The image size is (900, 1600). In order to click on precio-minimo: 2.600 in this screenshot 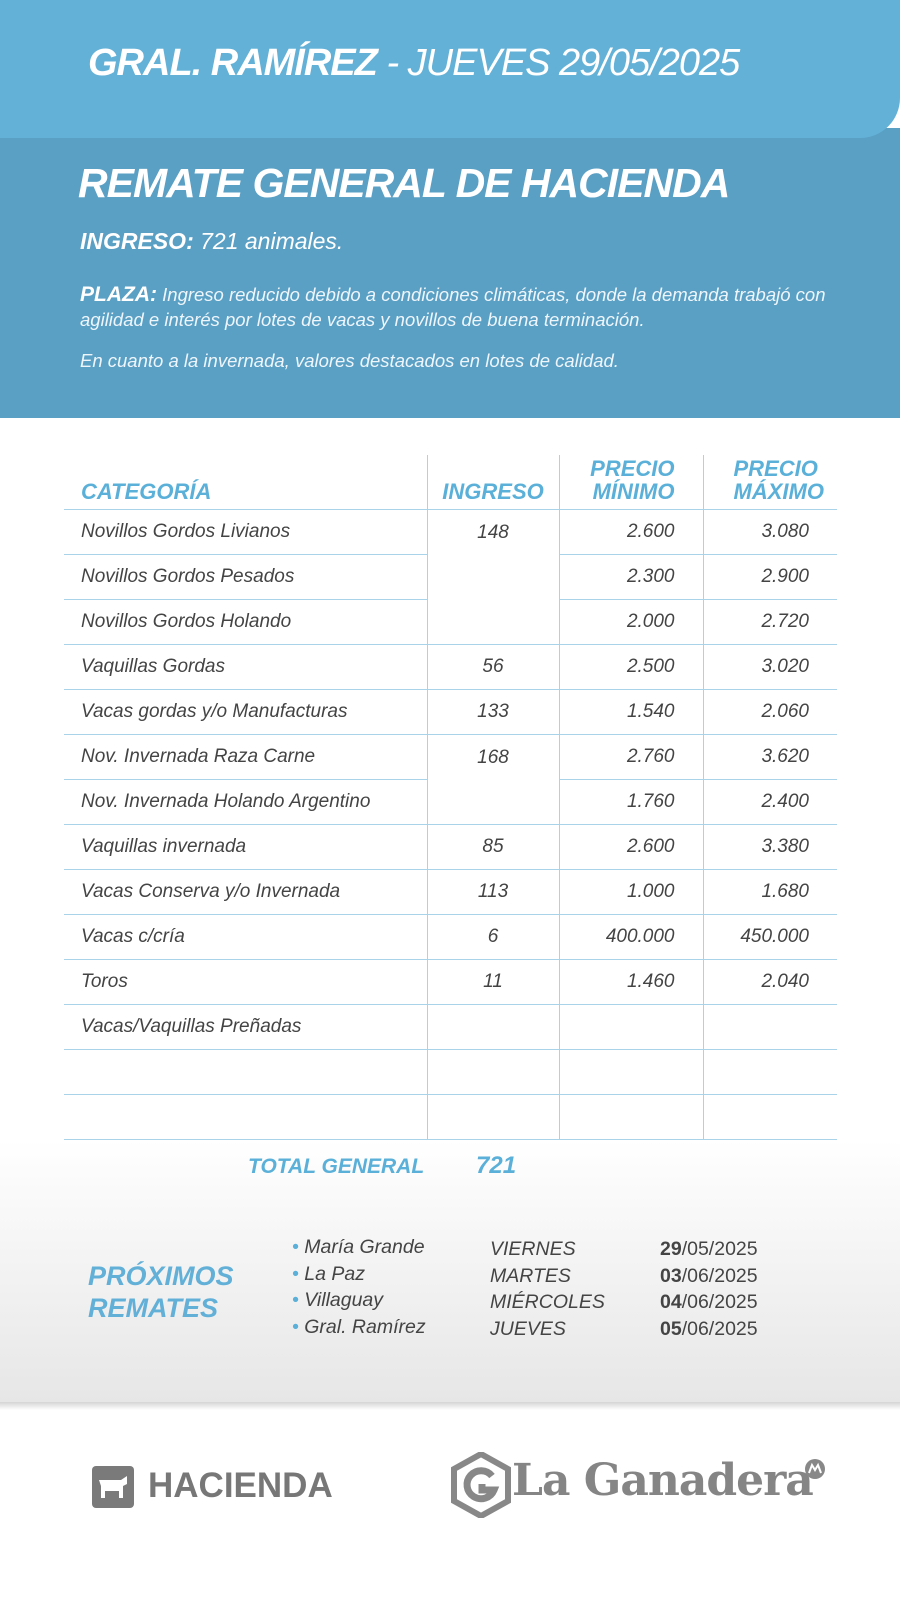, I will do `click(630, 847)`.